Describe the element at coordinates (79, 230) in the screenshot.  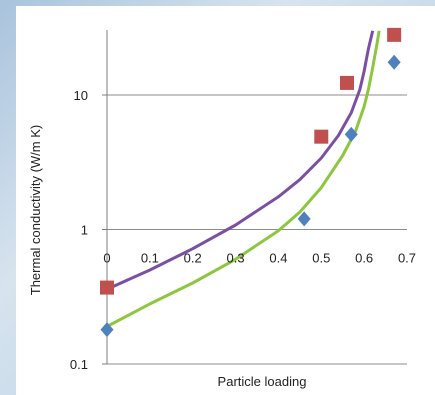
I see `y-tick-labels: 0.1 1 10` at that location.